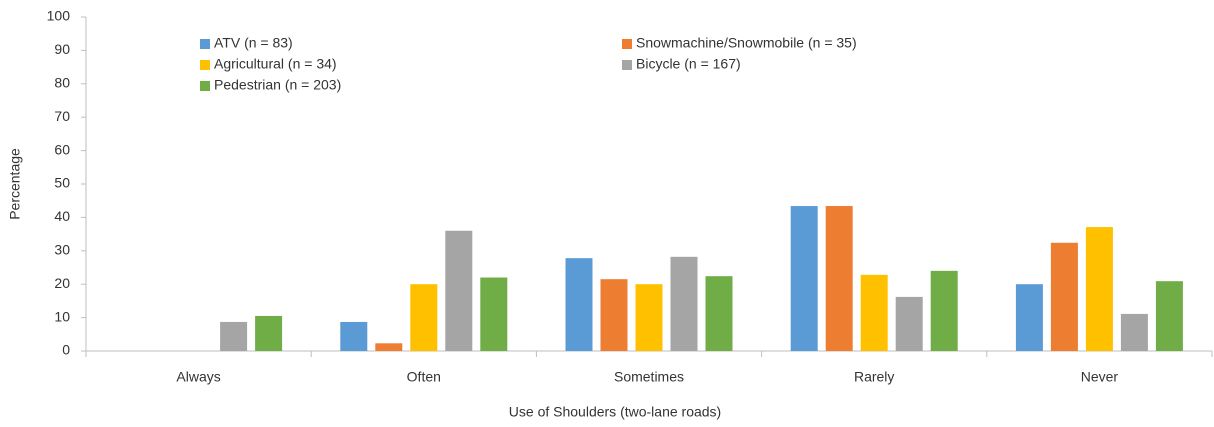  Describe the element at coordinates (15, 184) in the screenshot. I see `y-axis-title: Percentage` at that location.